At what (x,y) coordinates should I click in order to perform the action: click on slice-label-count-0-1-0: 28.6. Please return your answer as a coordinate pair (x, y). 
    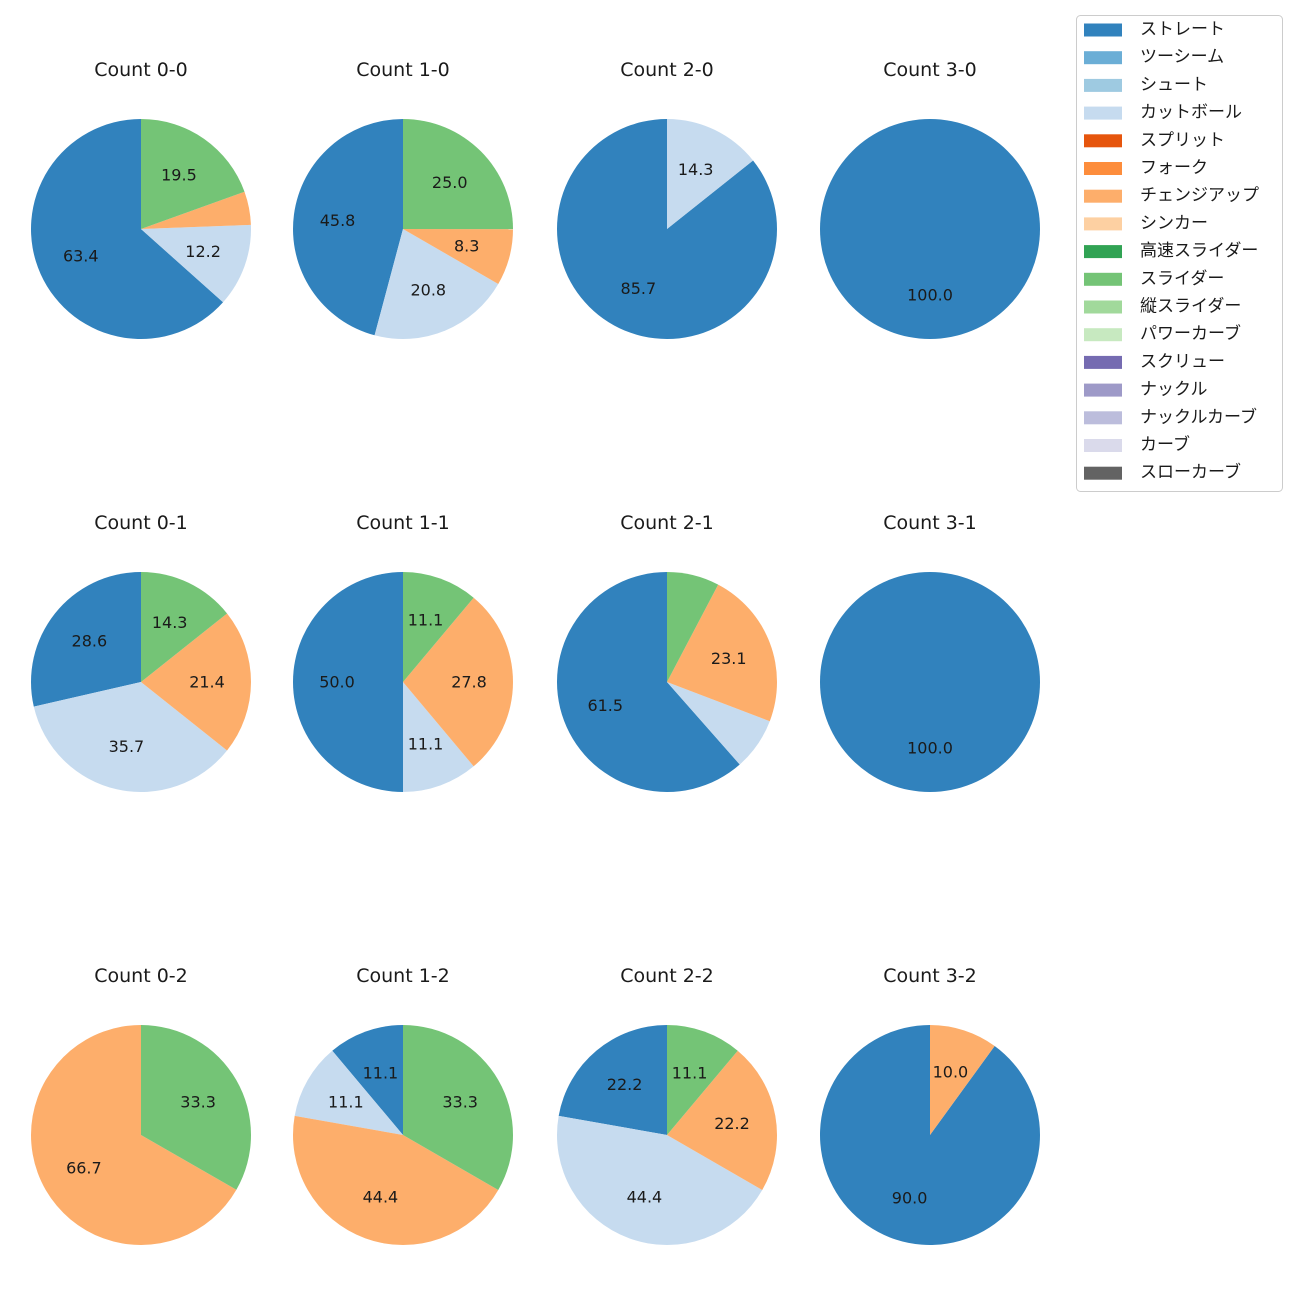
    Looking at the image, I should click on (90, 640).